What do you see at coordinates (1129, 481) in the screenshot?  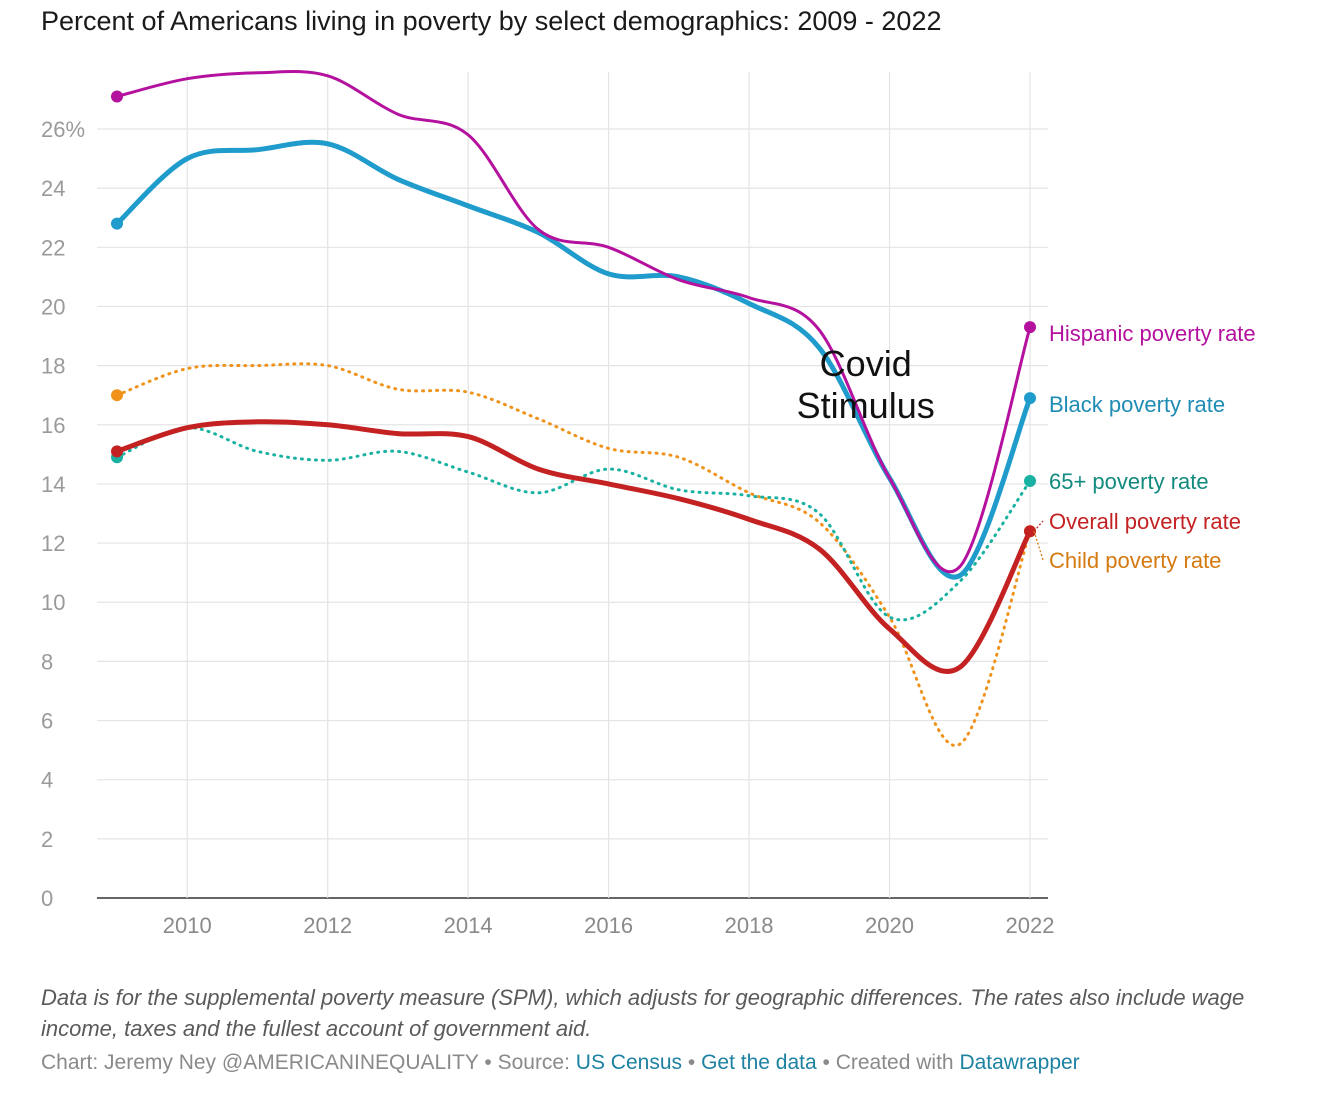 I see `65-poverty-rate-label: 65+ poverty rate` at bounding box center [1129, 481].